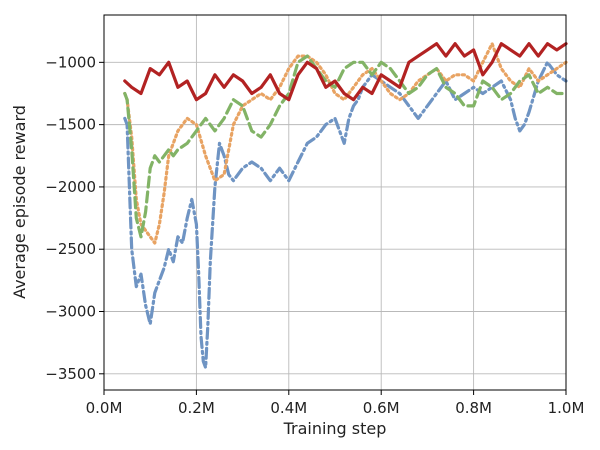  What do you see at coordinates (196, 408) in the screenshot?
I see `x-tick-label: 0.2M` at bounding box center [196, 408].